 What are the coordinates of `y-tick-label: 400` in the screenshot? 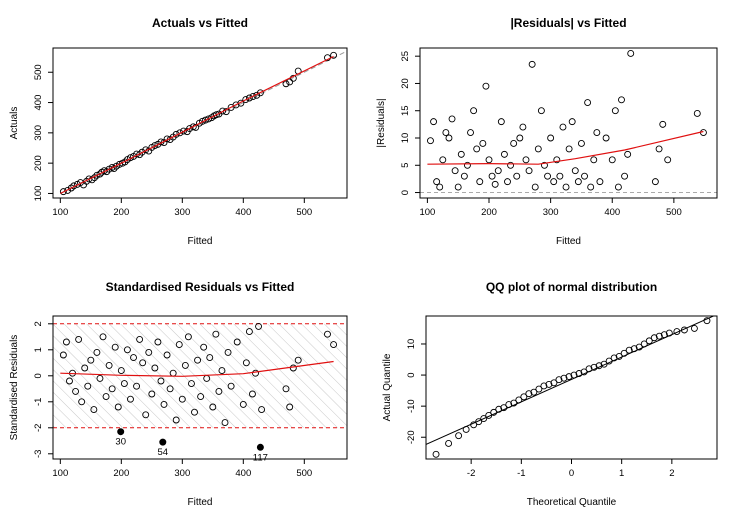 It's located at (38, 103).